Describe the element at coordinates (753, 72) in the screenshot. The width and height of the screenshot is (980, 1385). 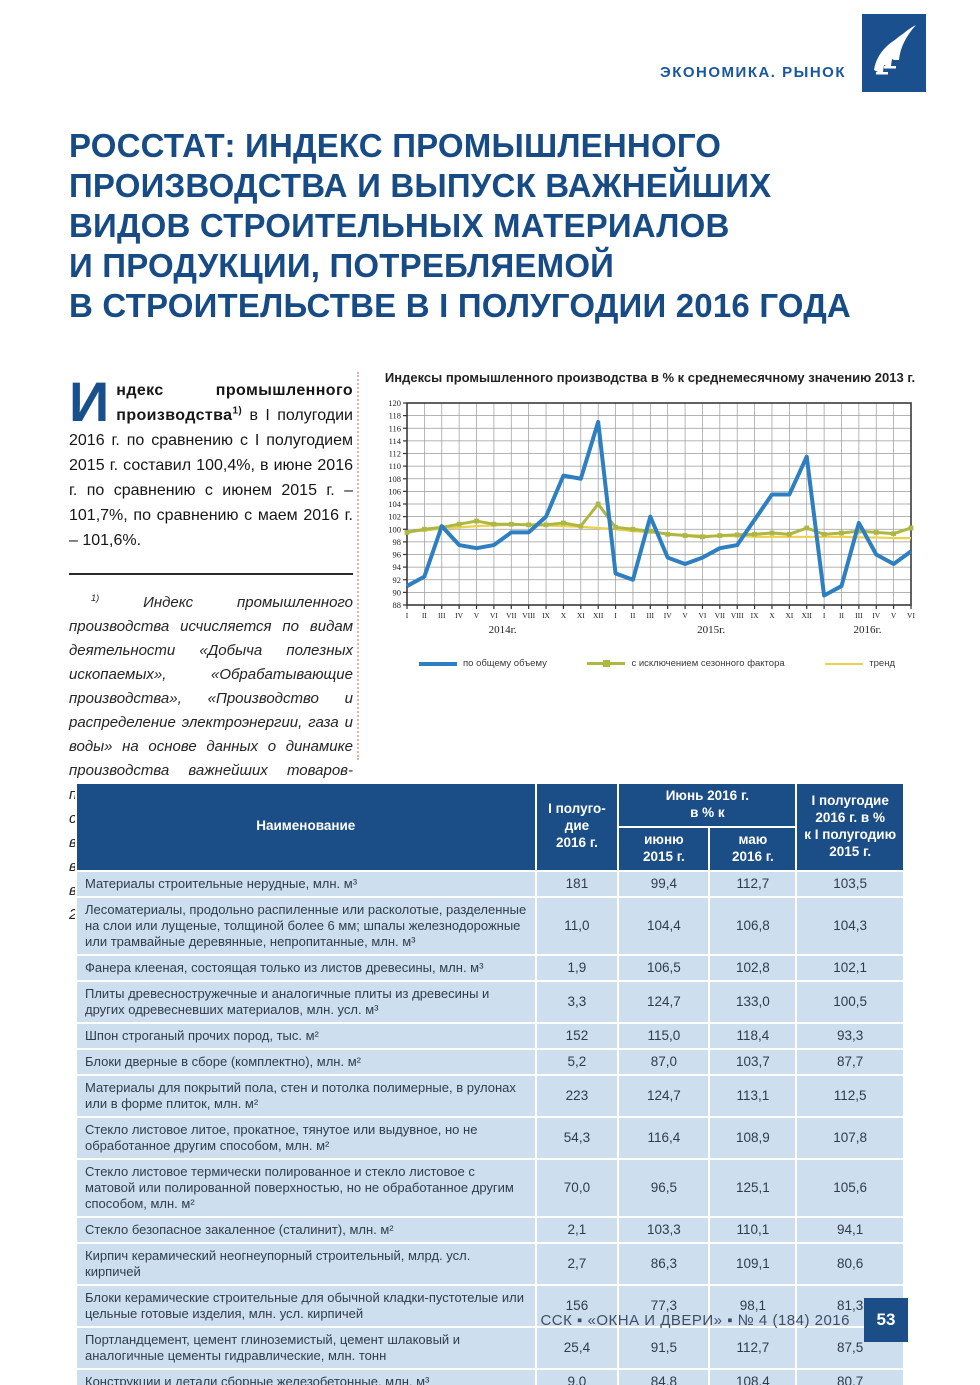
I see `section-label: ЭКОНОМИКА. РЫНОК` at that location.